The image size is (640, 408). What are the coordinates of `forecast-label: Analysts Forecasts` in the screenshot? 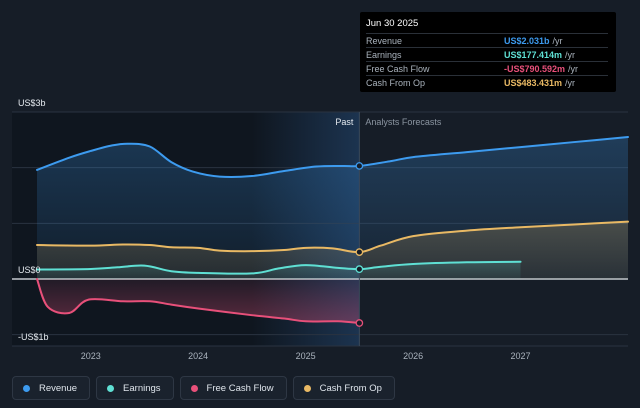 It's located at (403, 122).